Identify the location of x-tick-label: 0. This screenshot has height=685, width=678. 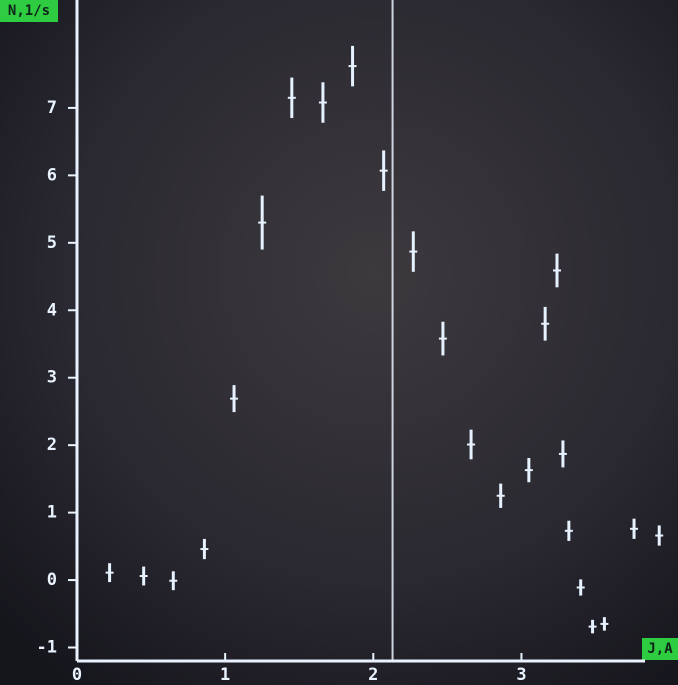
(77, 675).